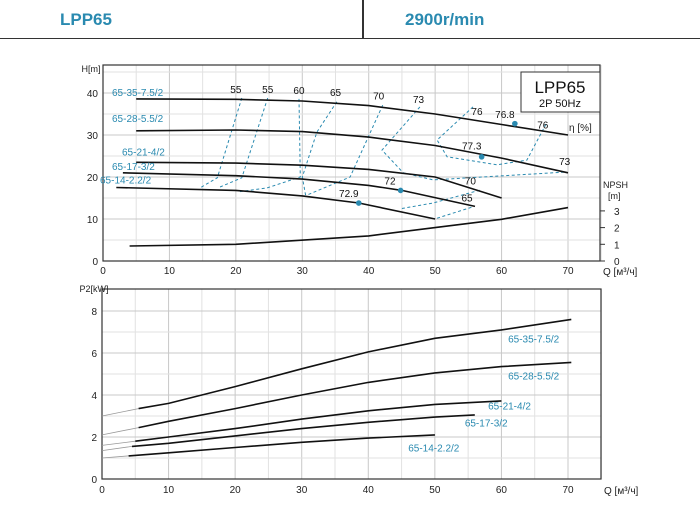 The width and height of the screenshot is (700, 512). Describe the element at coordinates (560, 104) in the screenshot. I see `chart-subtitle: 2P 50Hz` at that location.